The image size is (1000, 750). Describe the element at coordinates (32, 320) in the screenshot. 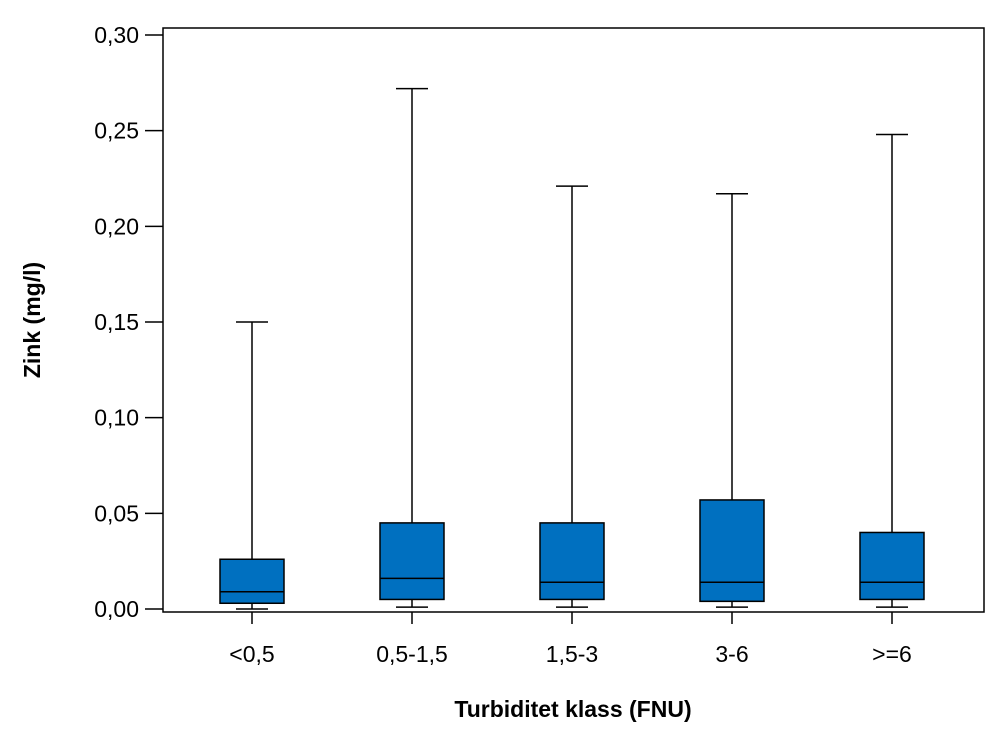

I see `y-axis-title: Zink (mg/l)` at that location.